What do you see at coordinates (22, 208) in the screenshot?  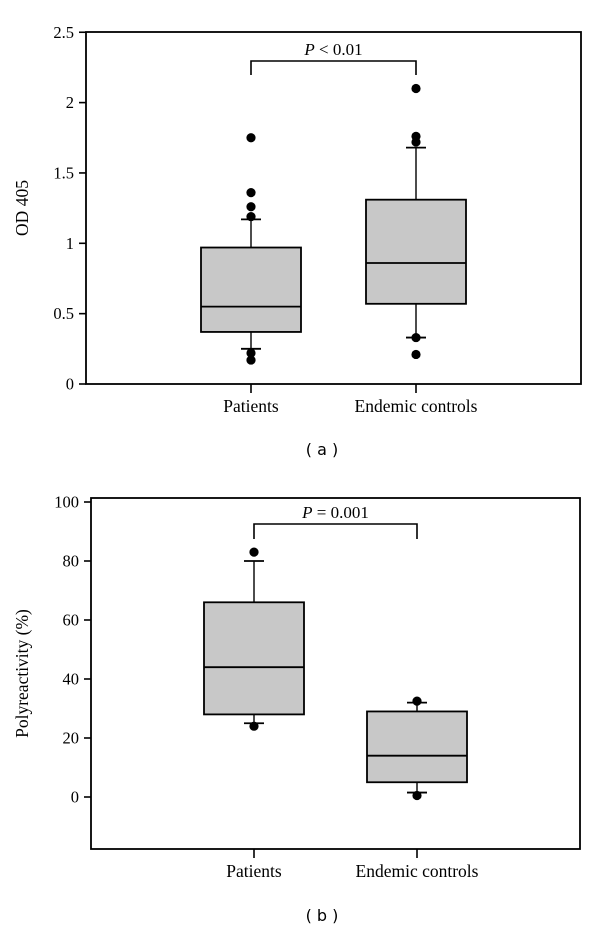 I see `y-axis-title: OD 405` at bounding box center [22, 208].